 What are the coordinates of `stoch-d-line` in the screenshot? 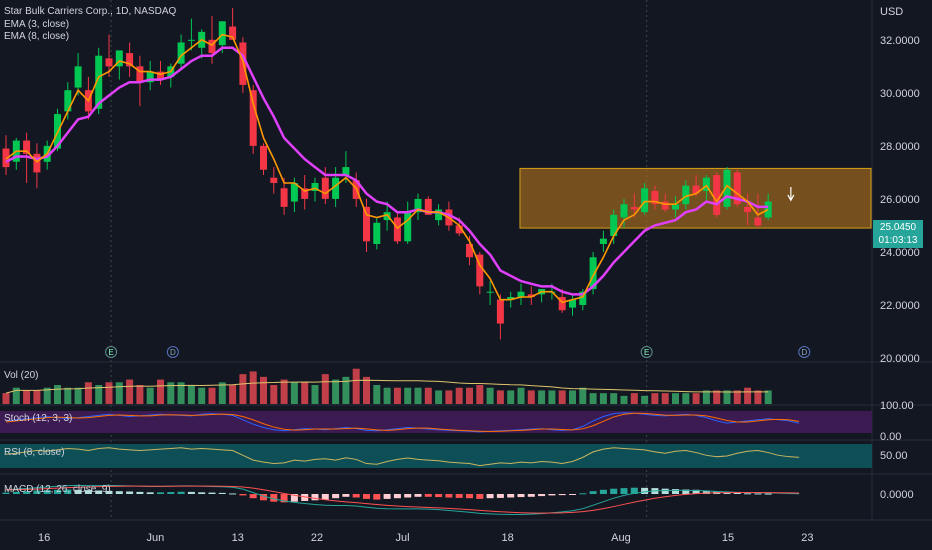 It's located at (402, 422).